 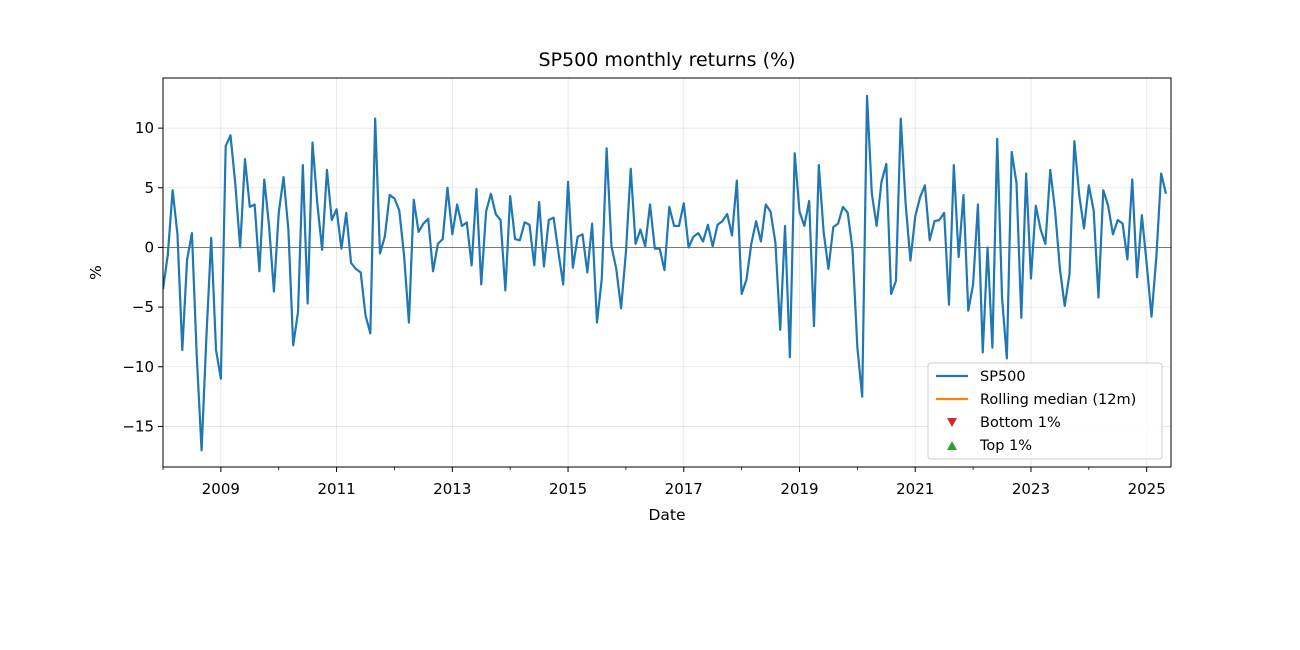 What do you see at coordinates (915, 489) in the screenshot?
I see `x-tick-label: 2021` at bounding box center [915, 489].